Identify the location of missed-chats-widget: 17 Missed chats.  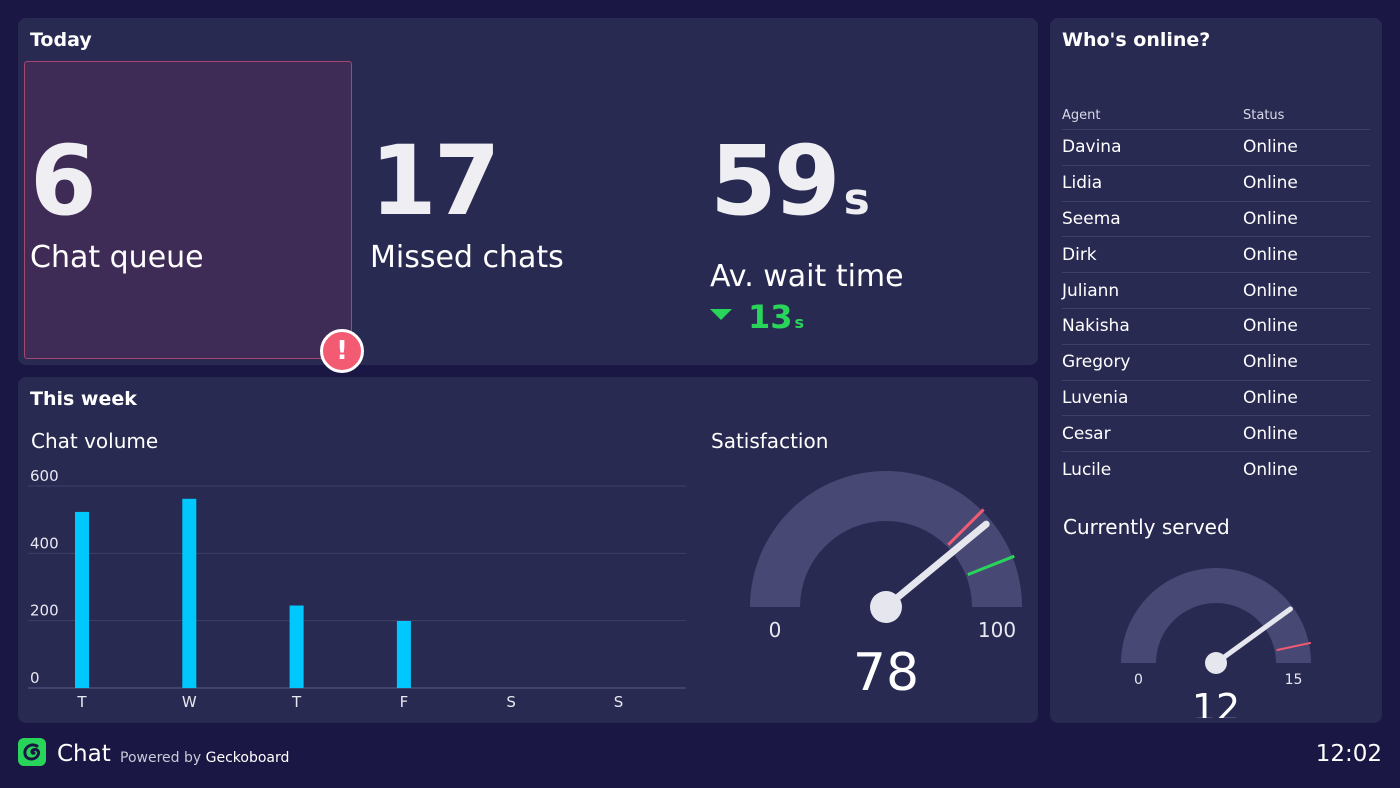
(467, 200).